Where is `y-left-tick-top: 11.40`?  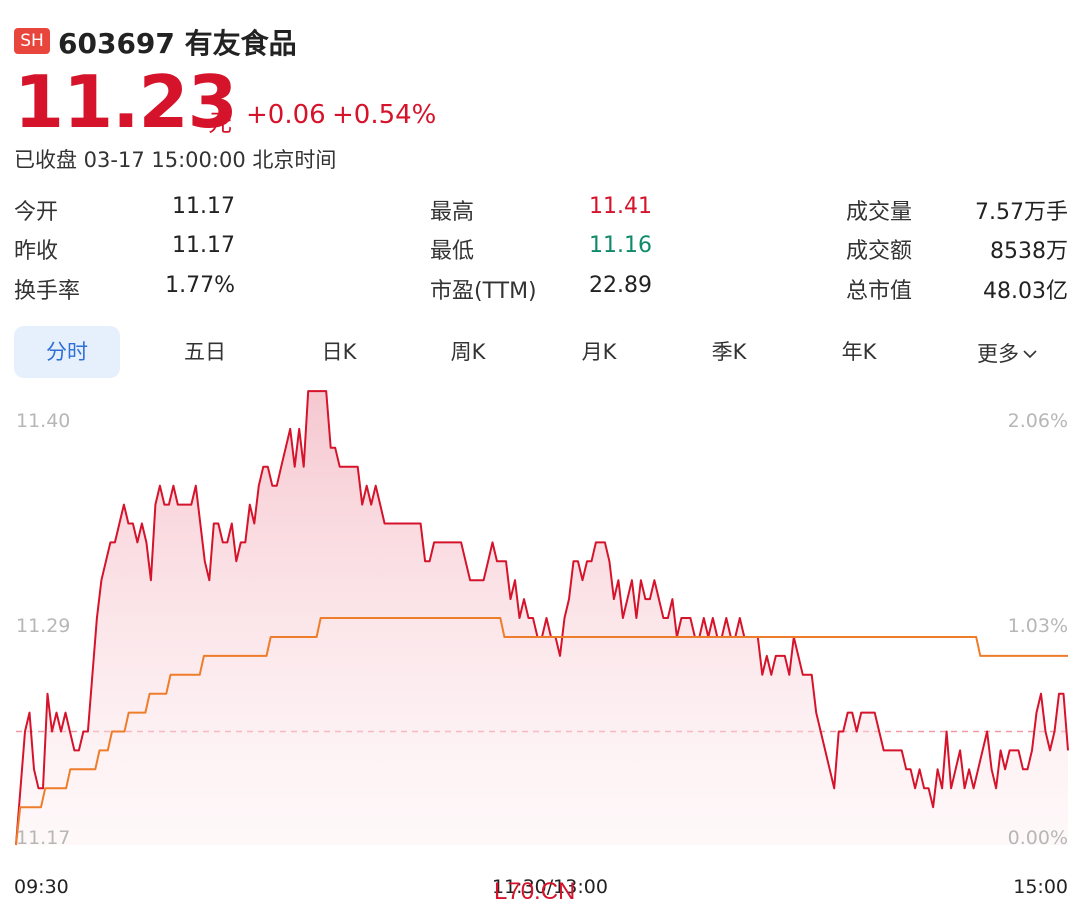 y-left-tick-top: 11.40 is located at coordinates (43, 421).